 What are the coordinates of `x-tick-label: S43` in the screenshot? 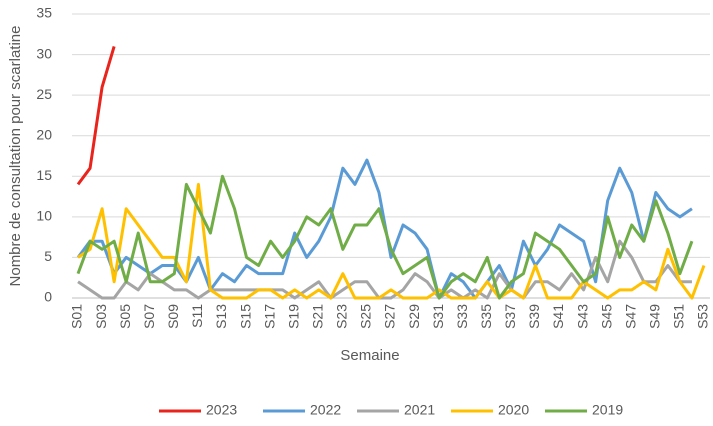 It's located at (582, 316).